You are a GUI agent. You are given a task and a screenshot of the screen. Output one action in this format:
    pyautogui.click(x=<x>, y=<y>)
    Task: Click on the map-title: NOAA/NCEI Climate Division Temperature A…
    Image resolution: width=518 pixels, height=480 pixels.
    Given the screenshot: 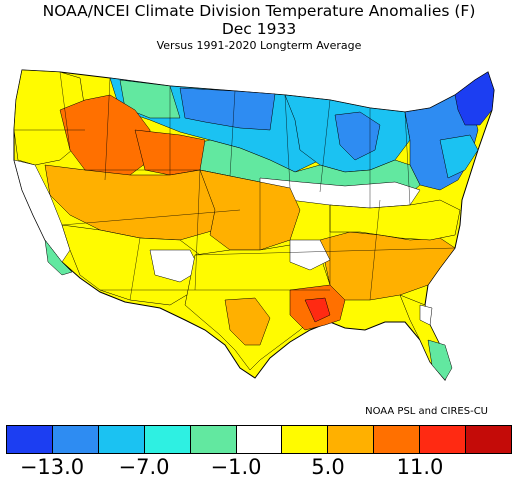 What is the action you would take?
    pyautogui.click(x=259, y=11)
    